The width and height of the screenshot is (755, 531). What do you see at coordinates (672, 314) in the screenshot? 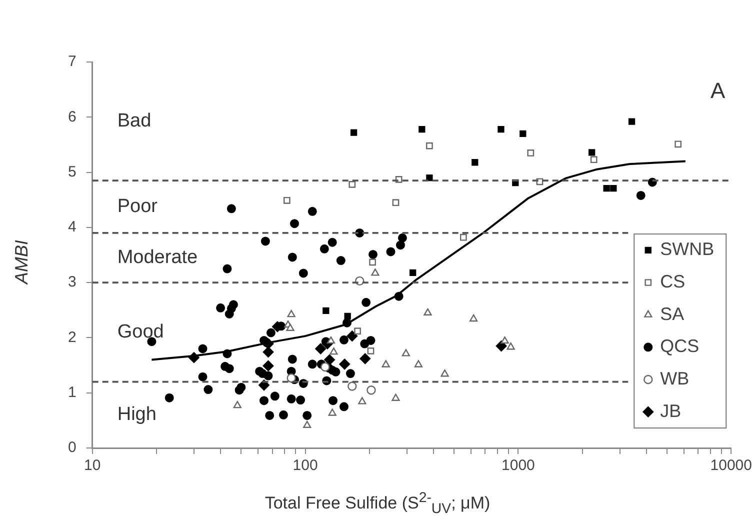
I see `legend-label: SA` at bounding box center [672, 314].